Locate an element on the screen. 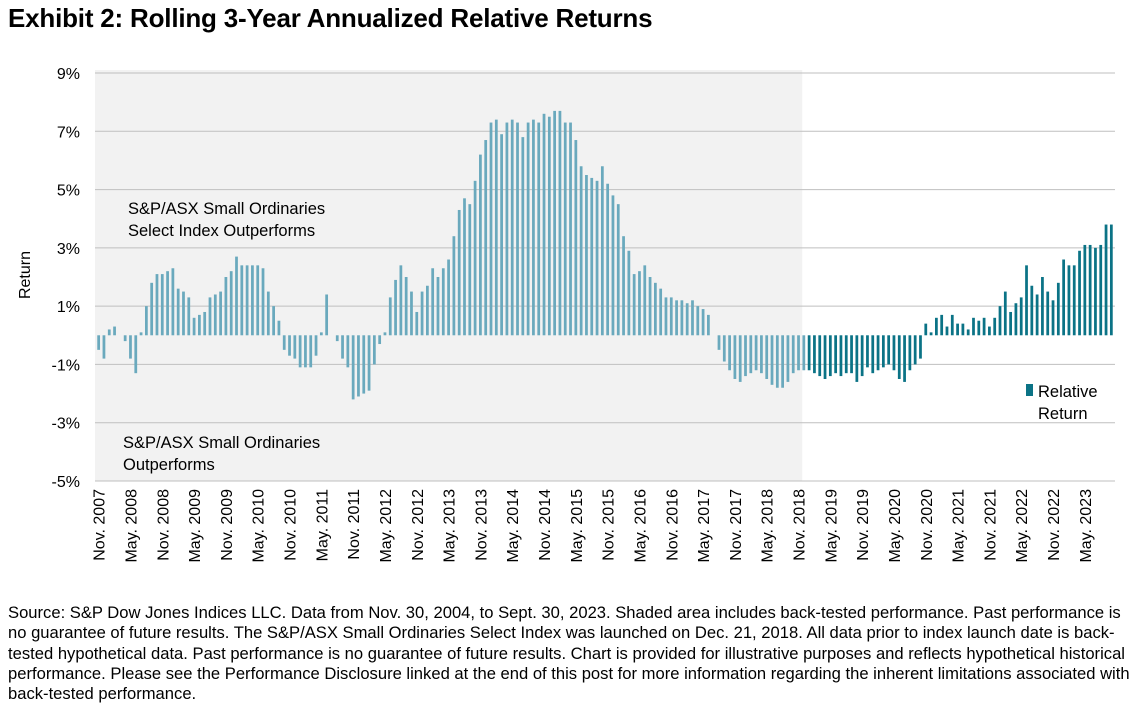 The image size is (1136, 719). x-tick-label: Nov. 2022 is located at coordinates (1054, 525).